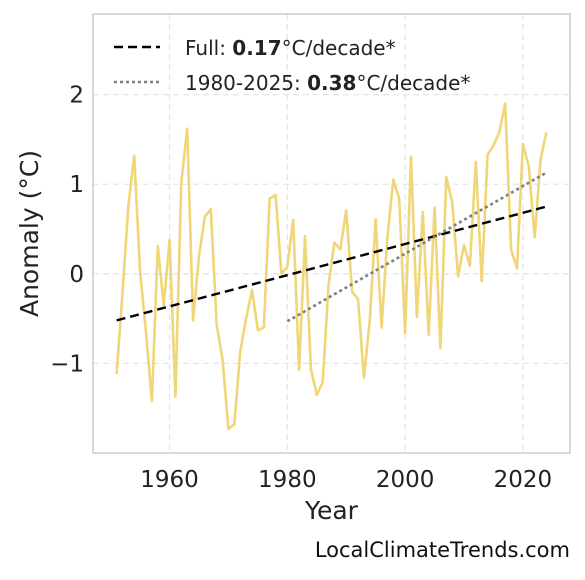 The image size is (585, 580). What do you see at coordinates (331, 510) in the screenshot?
I see `x-axis-label: Year` at bounding box center [331, 510].